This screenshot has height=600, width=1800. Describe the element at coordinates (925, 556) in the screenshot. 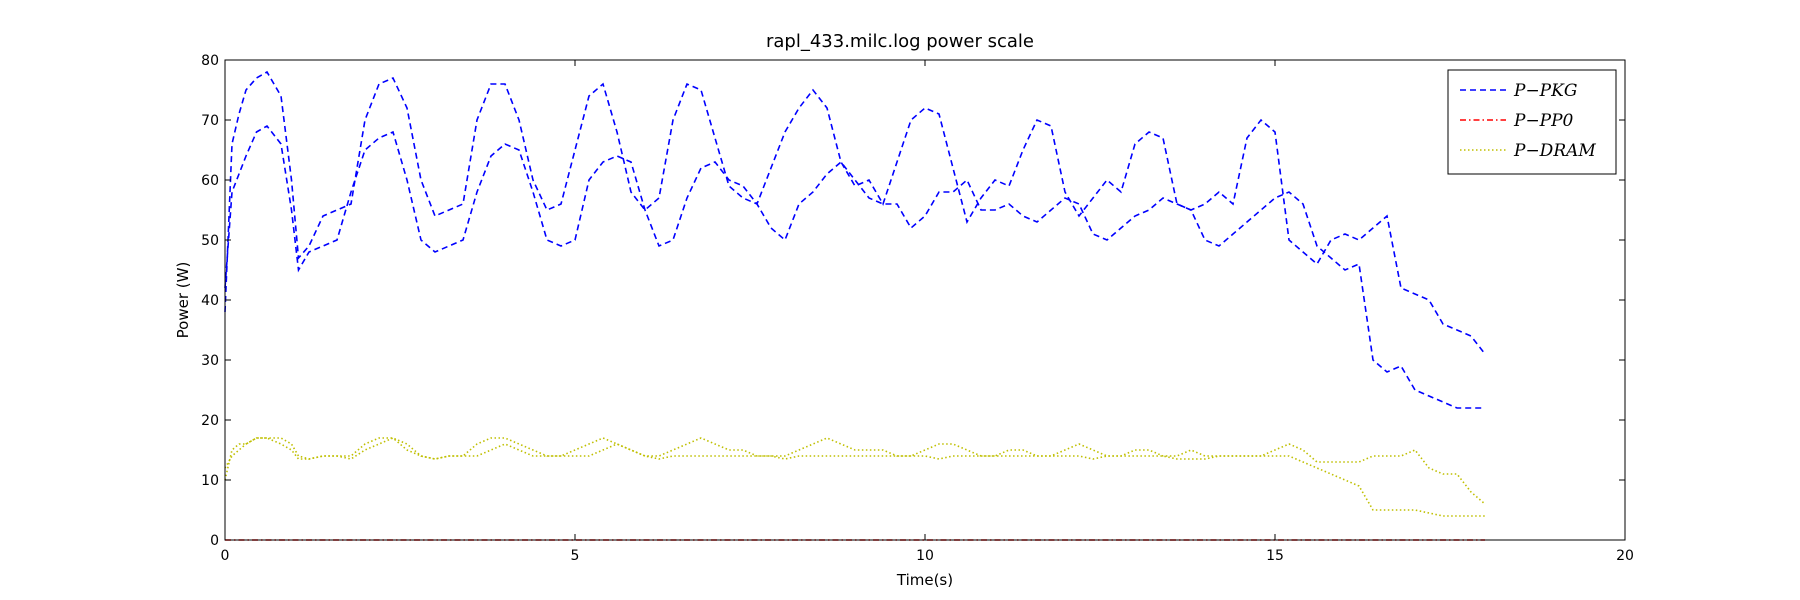

I see `x-tick-label-2: 10` at that location.